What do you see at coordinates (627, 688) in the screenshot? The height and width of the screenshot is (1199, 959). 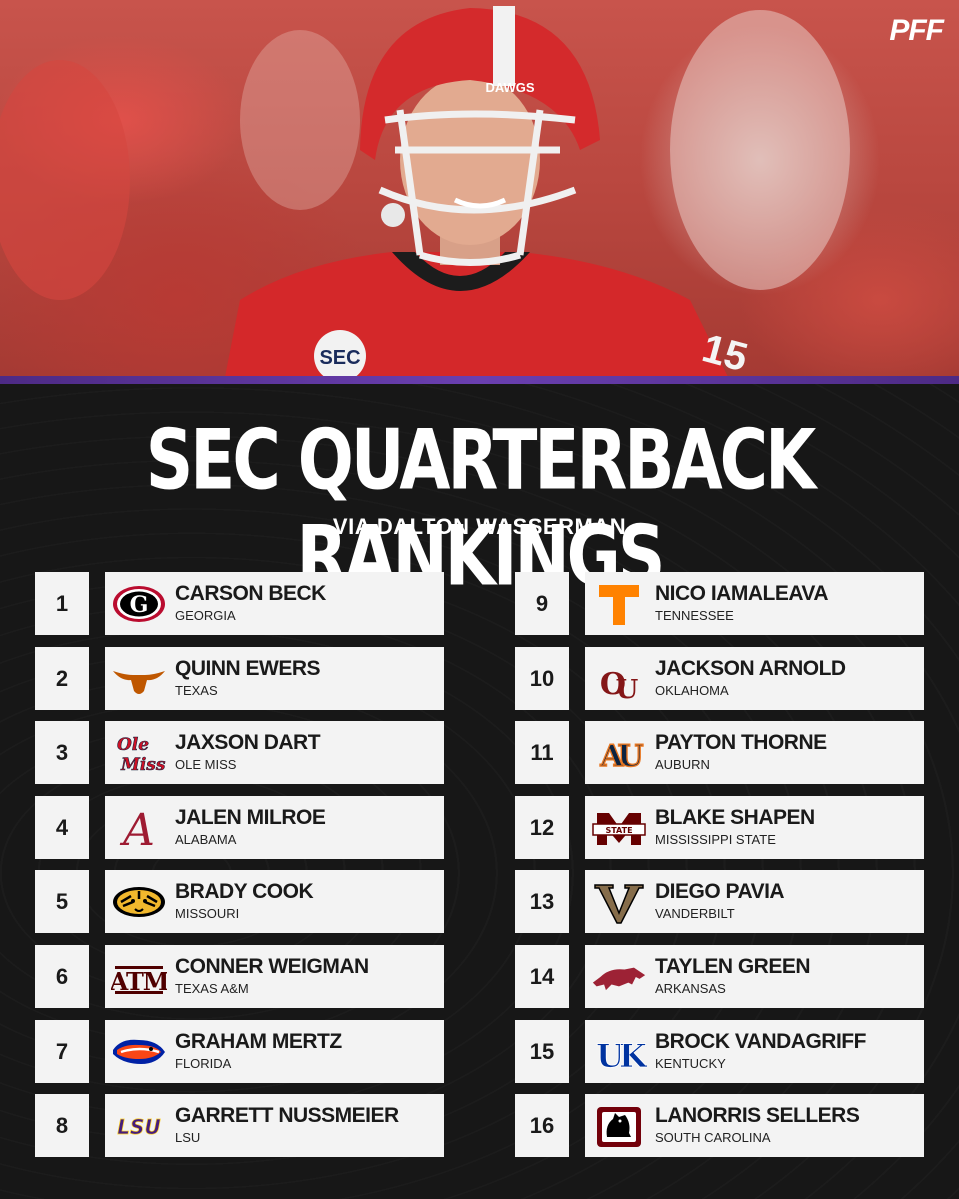 I see `svg-text: U` at bounding box center [627, 688].